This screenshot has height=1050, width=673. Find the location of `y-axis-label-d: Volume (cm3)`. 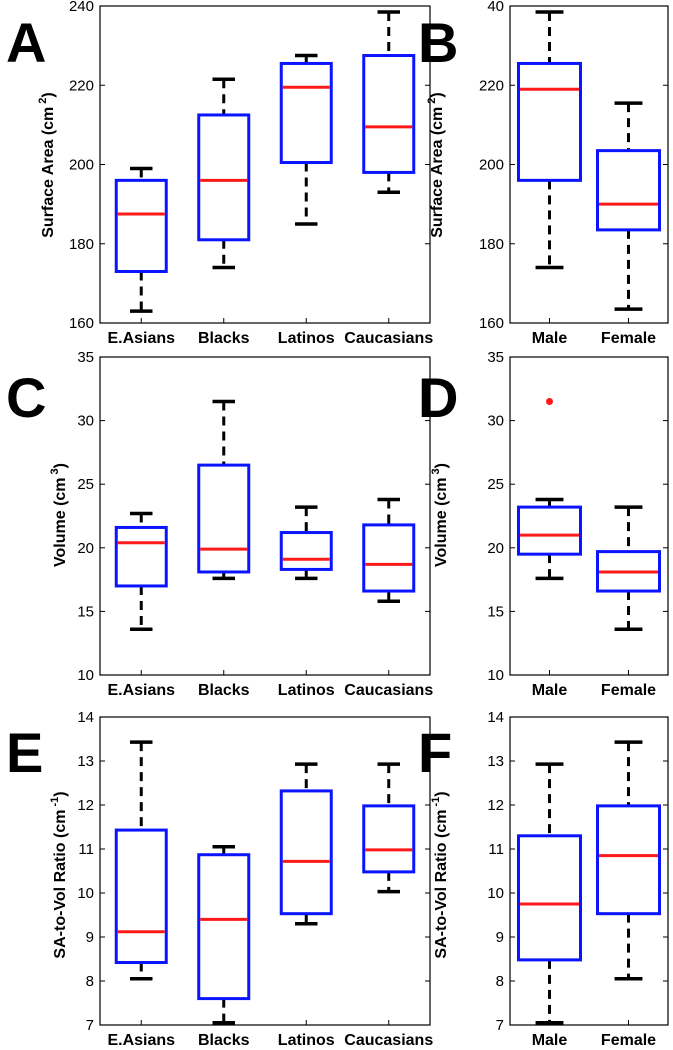

y-axis-label-d: Volume (cm3) is located at coordinates (440, 515).